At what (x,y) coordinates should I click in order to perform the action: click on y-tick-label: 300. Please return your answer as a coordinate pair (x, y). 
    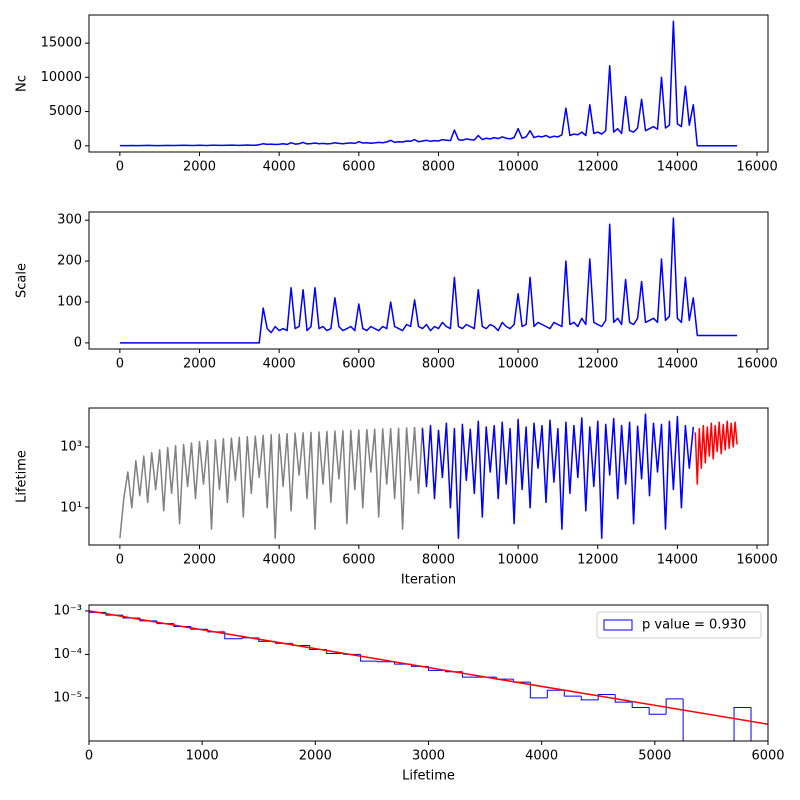
    Looking at the image, I should click on (69, 220).